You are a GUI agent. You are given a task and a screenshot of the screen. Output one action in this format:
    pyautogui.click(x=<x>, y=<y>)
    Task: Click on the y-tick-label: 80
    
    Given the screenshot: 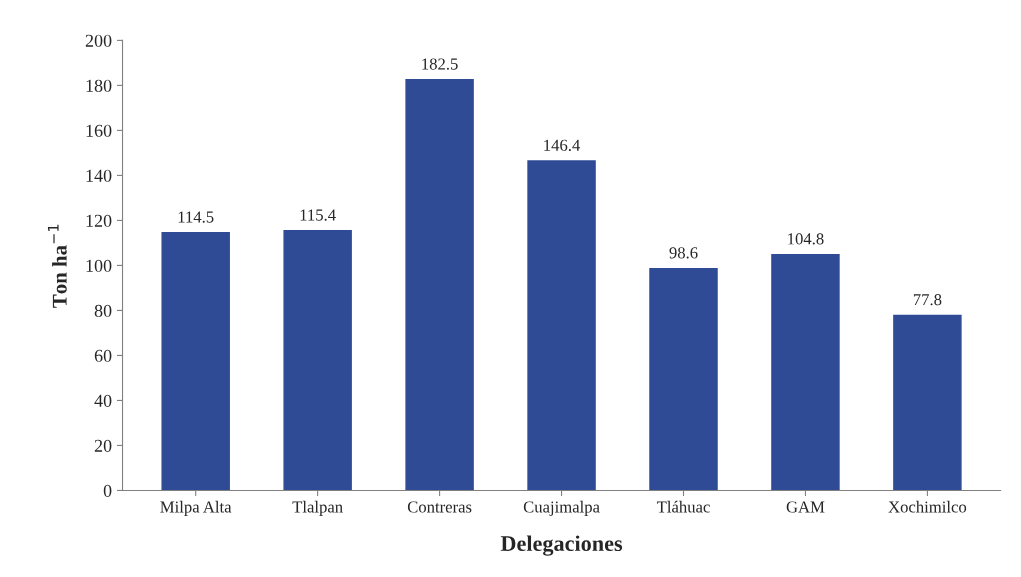 What is the action you would take?
    pyautogui.click(x=103, y=310)
    